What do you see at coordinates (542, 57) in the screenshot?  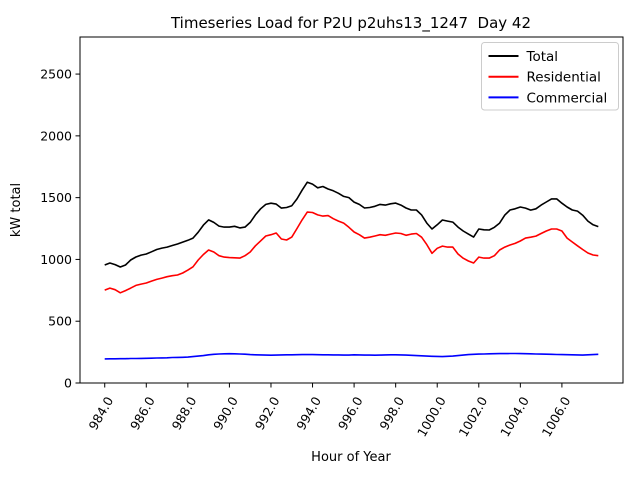 I see `legend-label-total: Total` at bounding box center [542, 57].